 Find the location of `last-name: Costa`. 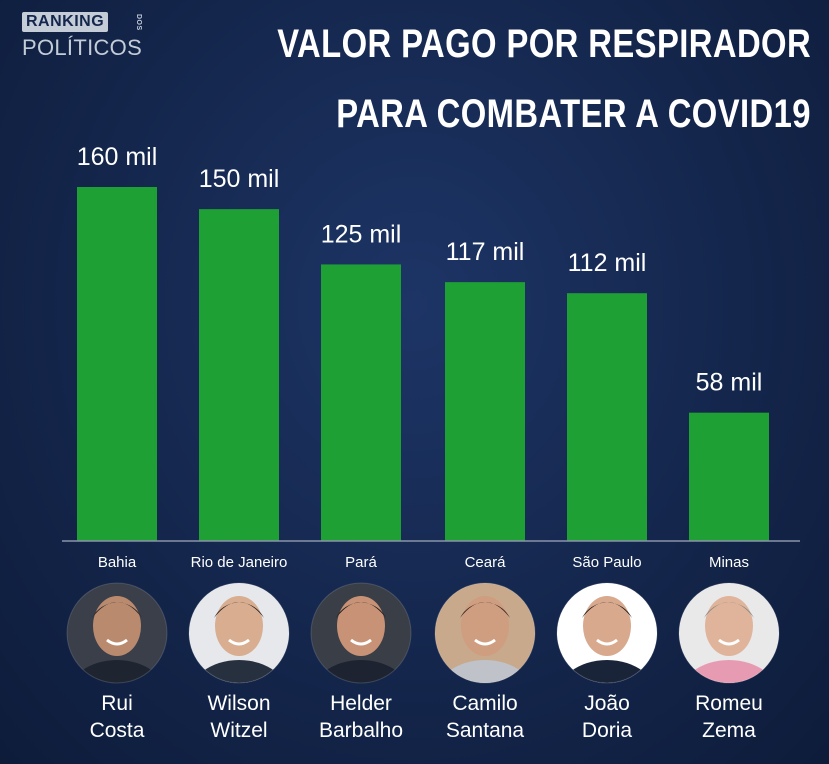

last-name: Costa is located at coordinates (117, 730).